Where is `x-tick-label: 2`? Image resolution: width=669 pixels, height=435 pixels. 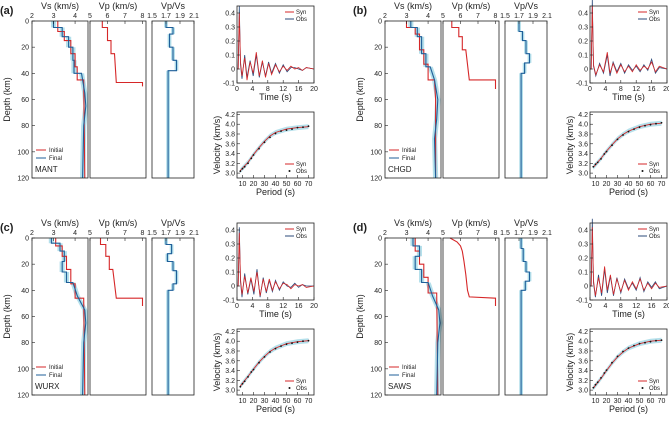 x-tick-label: 2 is located at coordinates (385, 233).